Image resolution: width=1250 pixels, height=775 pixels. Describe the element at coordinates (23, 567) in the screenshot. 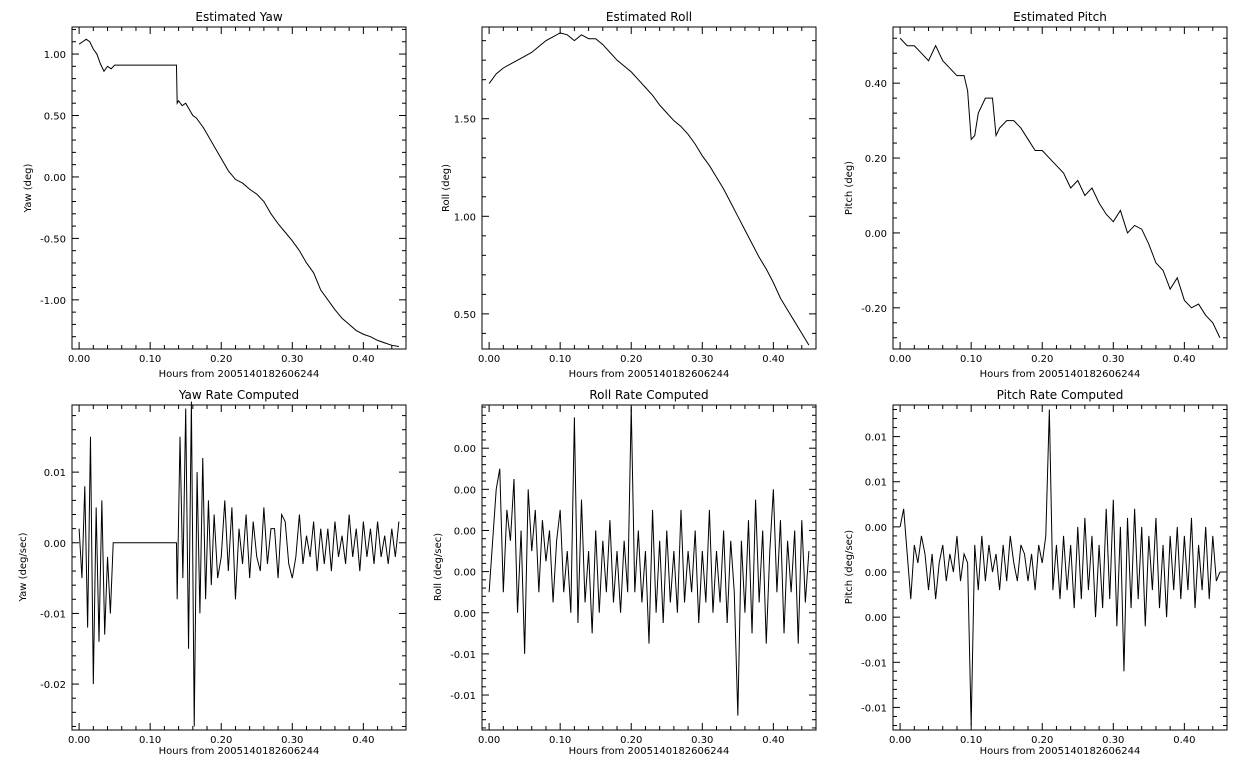

I see `y-axis-label: Yaw (deg/sec)` at that location.